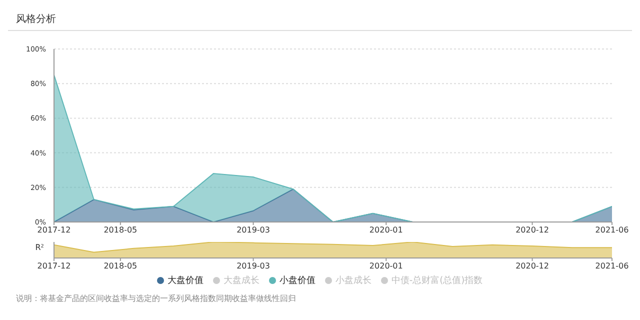 This screenshot has height=320, width=640. What do you see at coordinates (320, 19) in the screenshot?
I see `chart-title: 风格分析` at bounding box center [320, 19].